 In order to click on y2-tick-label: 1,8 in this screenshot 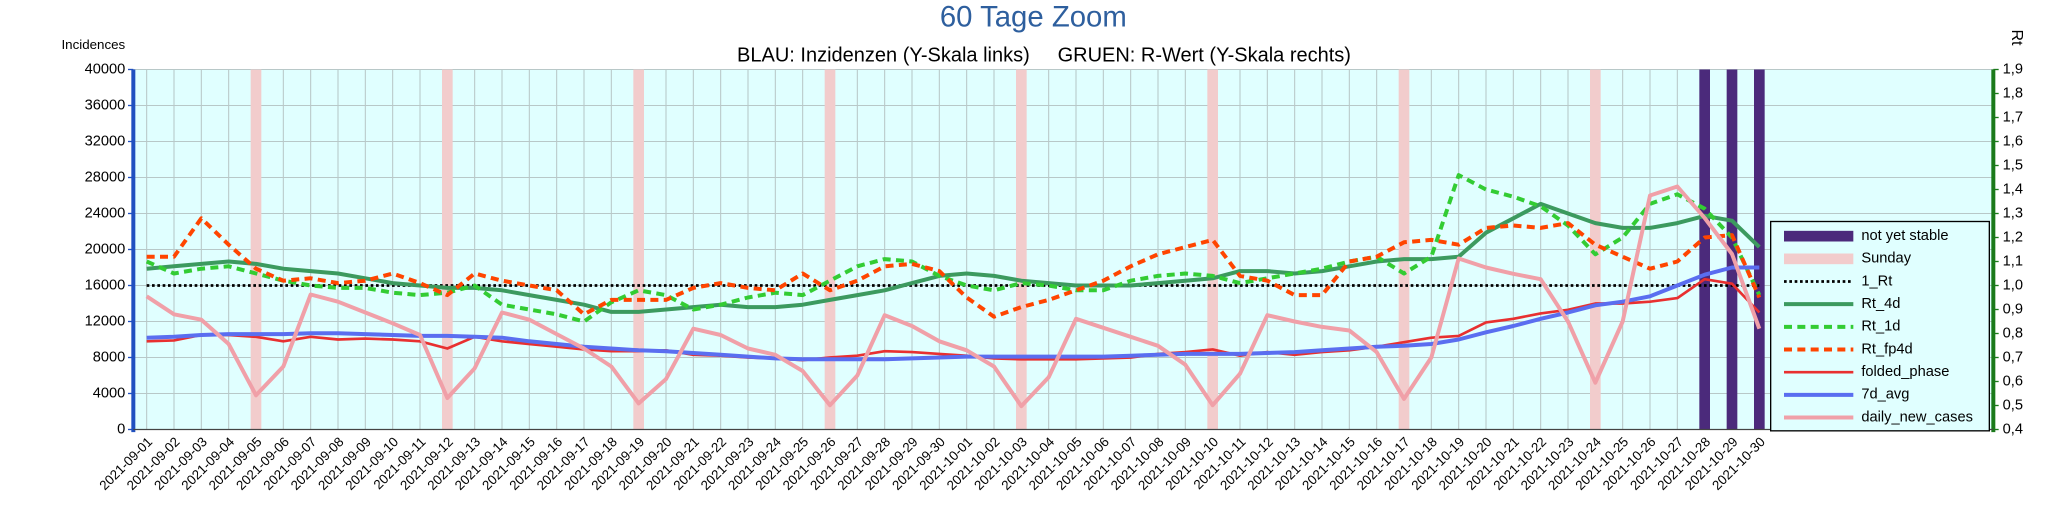, I will do `click(2013, 93)`.